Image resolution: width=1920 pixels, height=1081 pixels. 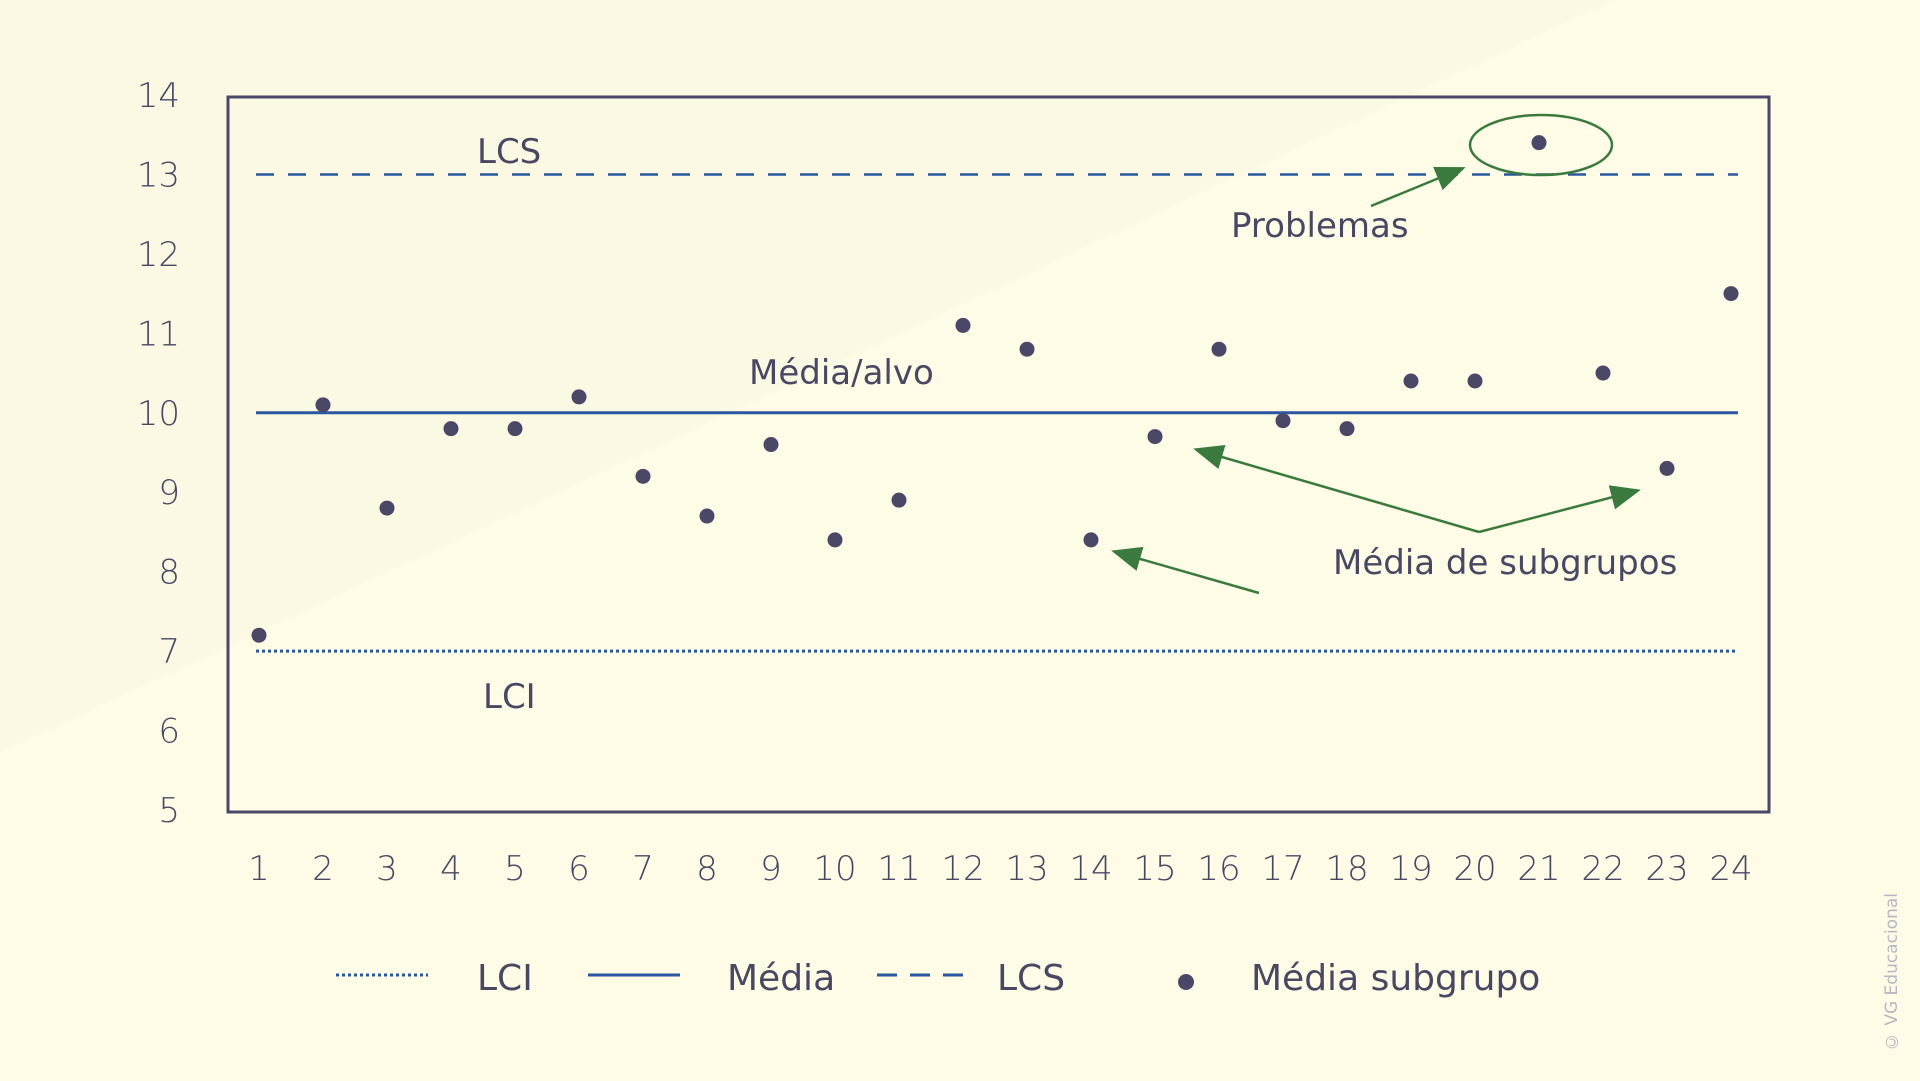 What do you see at coordinates (515, 869) in the screenshot?
I see `x-tick-label: 5` at bounding box center [515, 869].